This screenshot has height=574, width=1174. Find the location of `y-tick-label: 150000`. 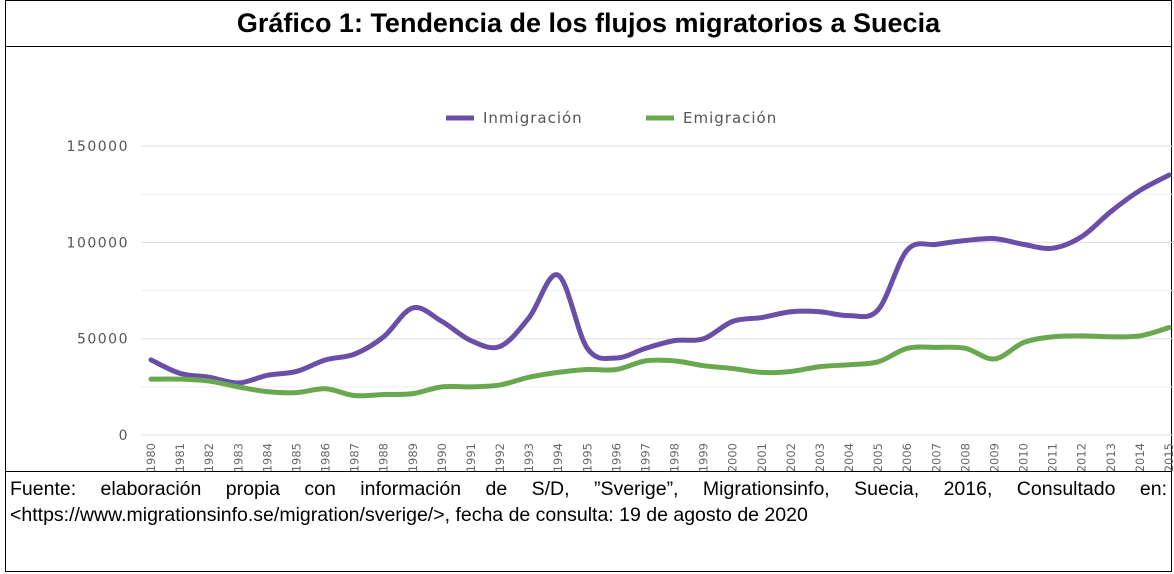

y-tick-label: 150000 is located at coordinates (98, 147).